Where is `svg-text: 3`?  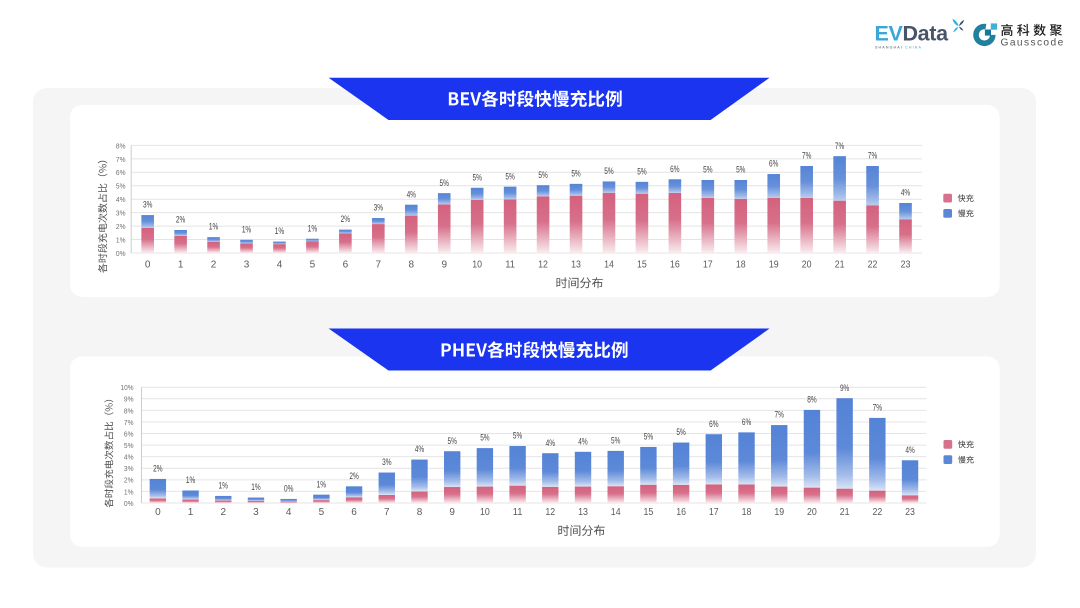
svg-text: 3 is located at coordinates (256, 512).